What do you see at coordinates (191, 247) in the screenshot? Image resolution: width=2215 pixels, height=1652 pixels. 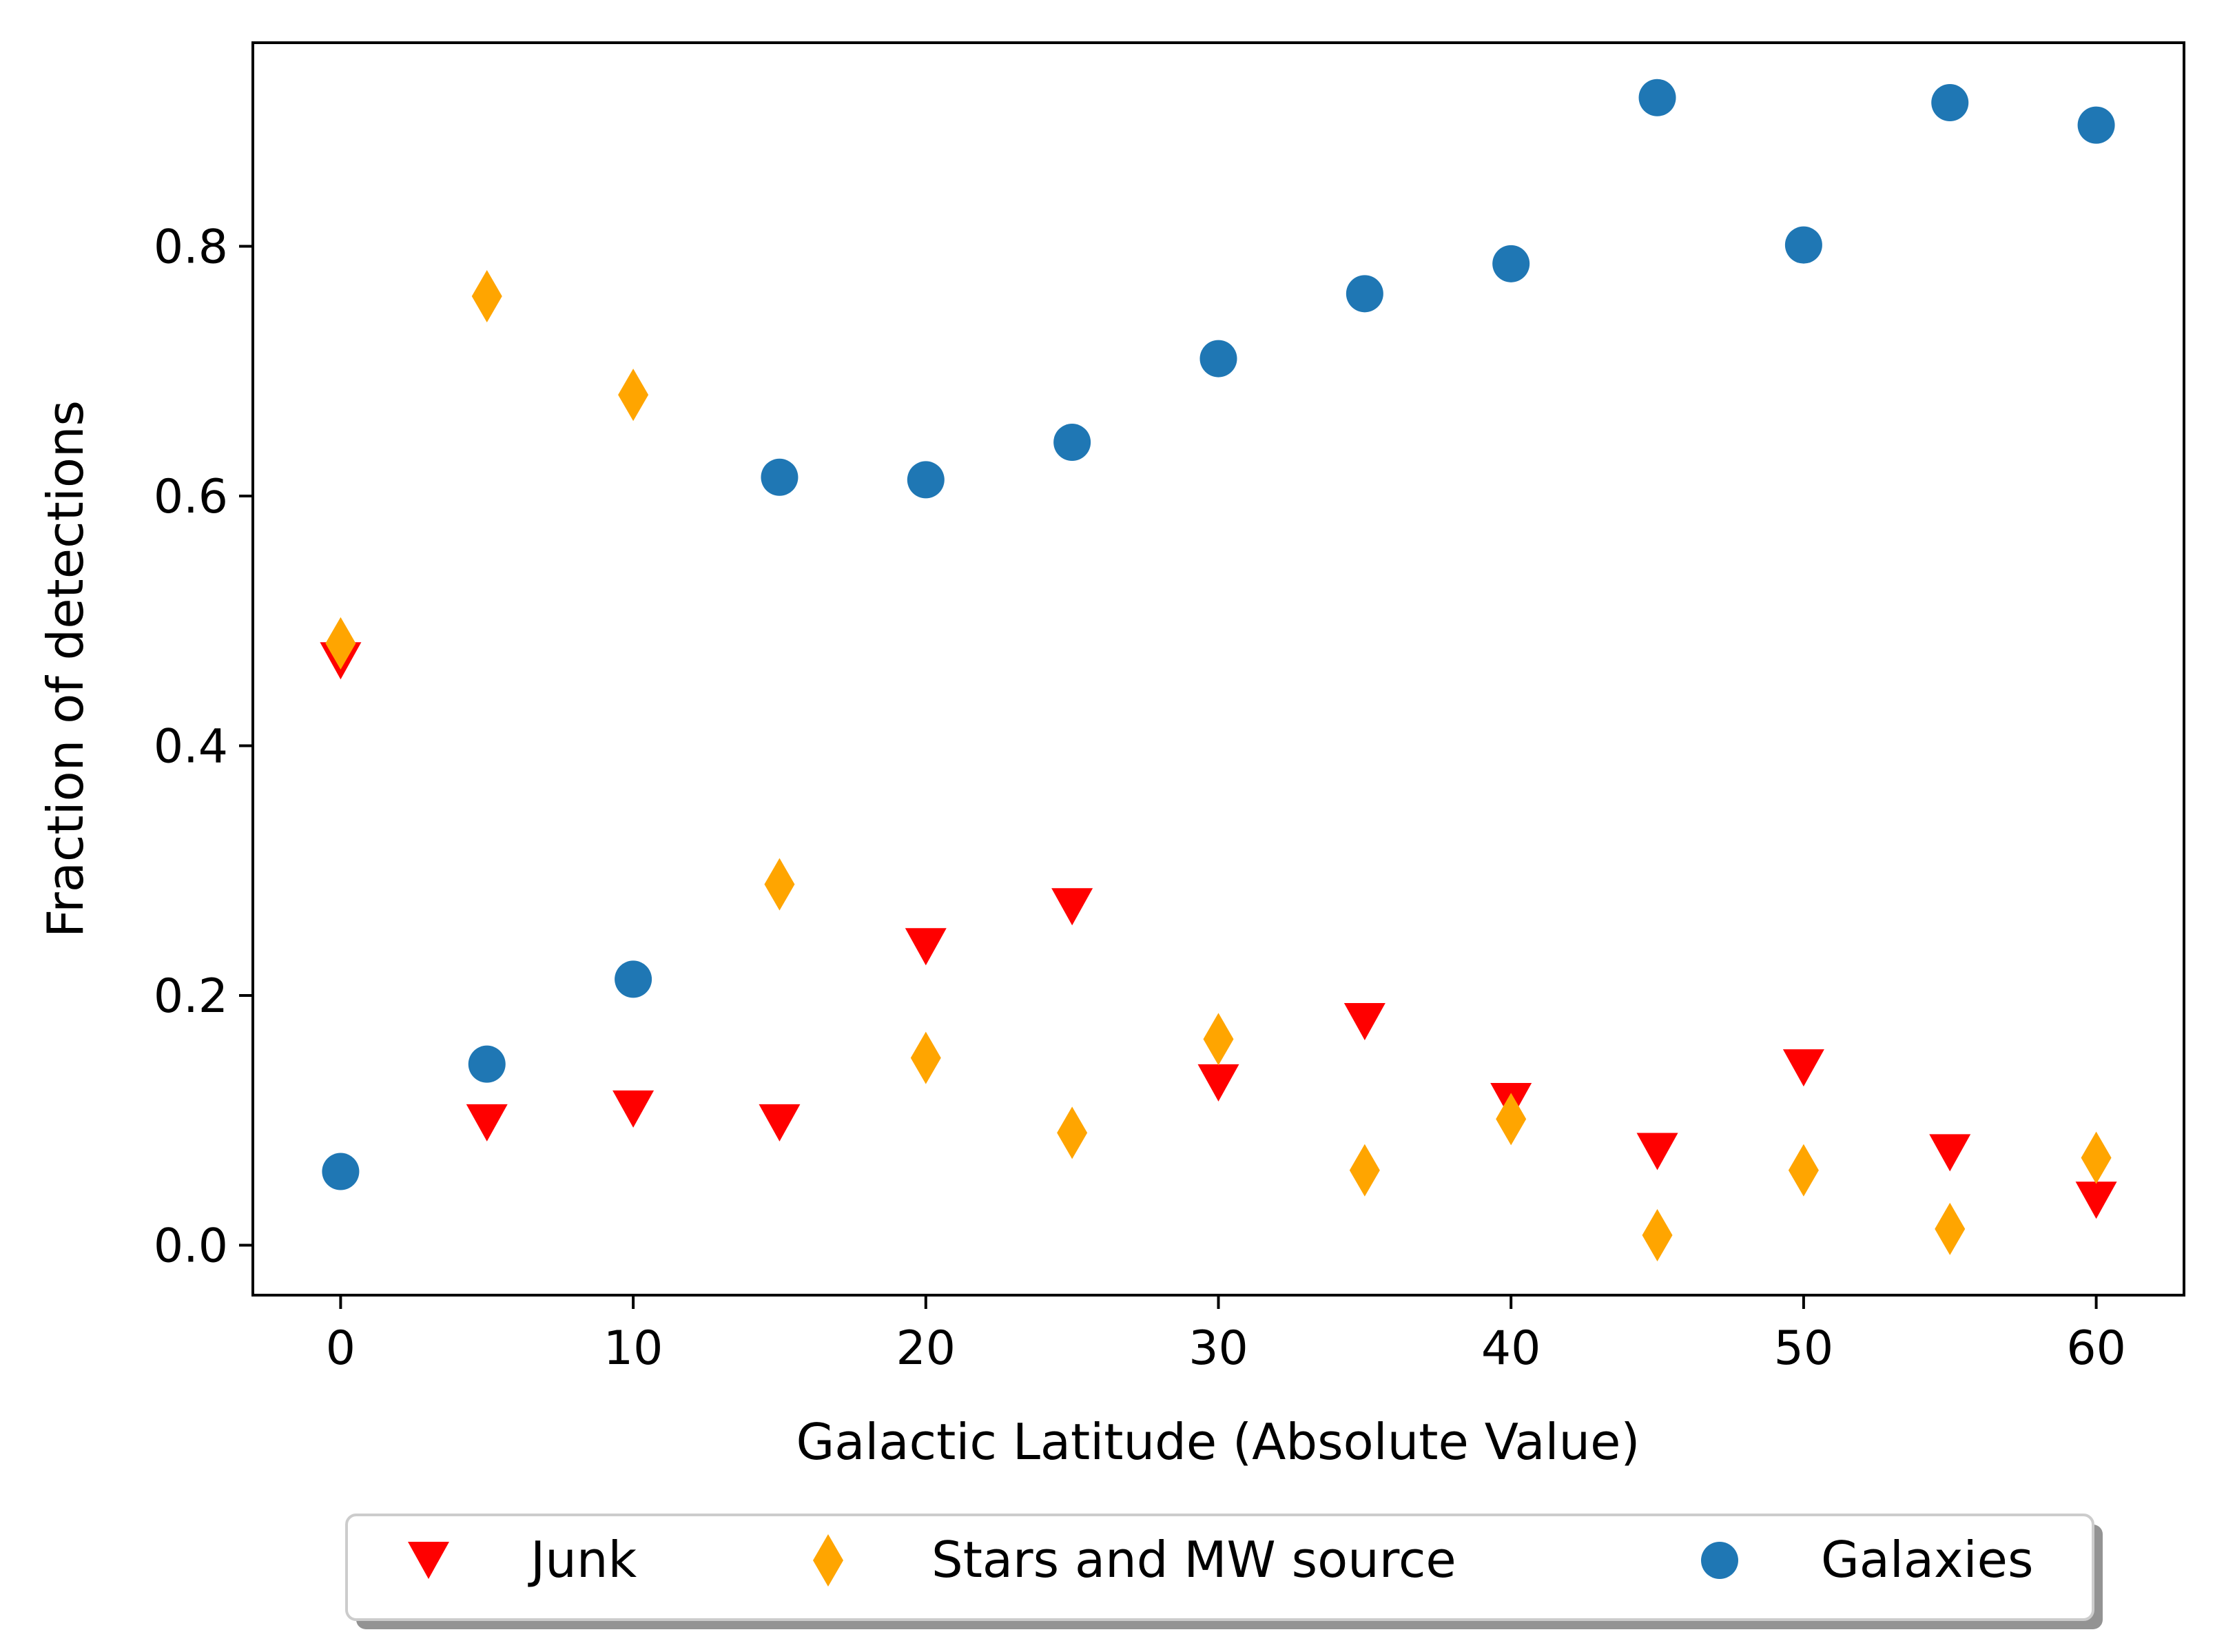 I see `y-tick-label: 0.8` at bounding box center [191, 247].